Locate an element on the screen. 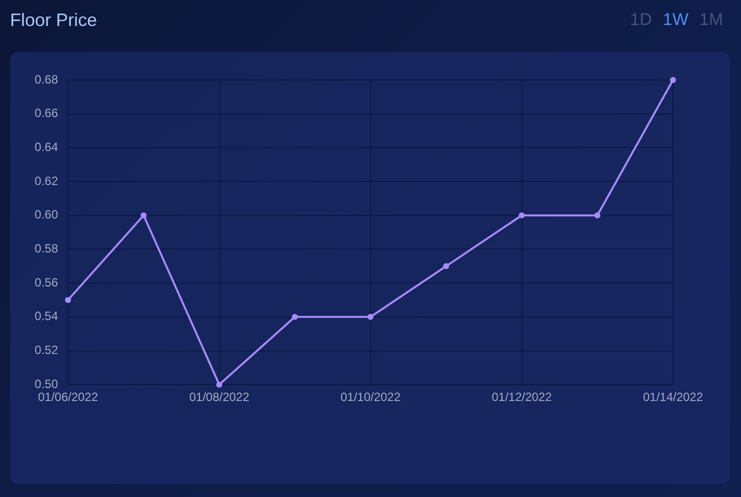  y-tick-label: 0.62 is located at coordinates (46, 181).